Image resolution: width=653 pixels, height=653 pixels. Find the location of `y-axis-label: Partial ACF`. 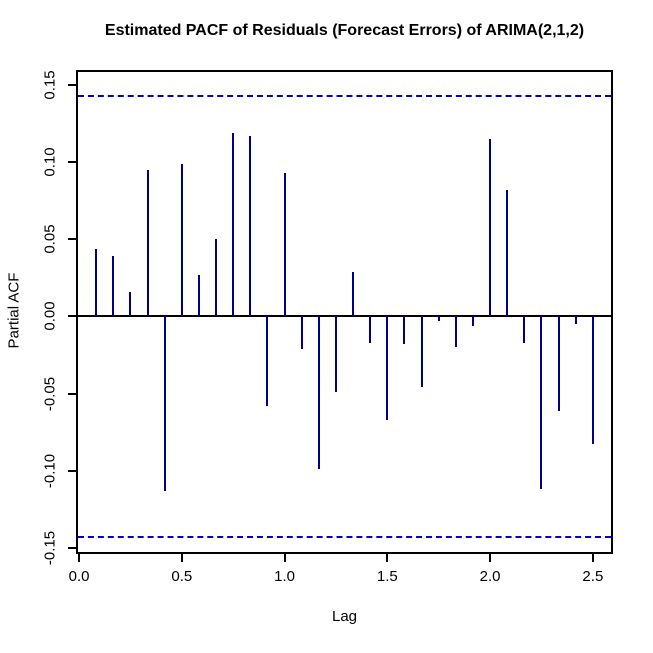

y-axis-label: Partial ACF is located at coordinates (14, 310).